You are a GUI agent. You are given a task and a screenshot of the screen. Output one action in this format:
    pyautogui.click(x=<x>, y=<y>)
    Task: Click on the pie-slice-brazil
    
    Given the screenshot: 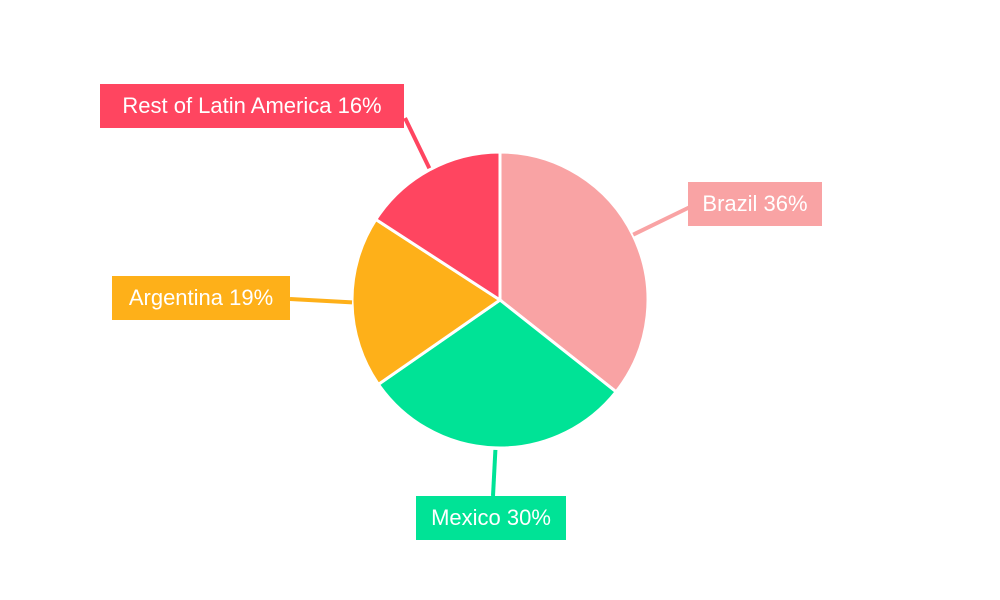 What is the action you would take?
    pyautogui.click(x=574, y=272)
    